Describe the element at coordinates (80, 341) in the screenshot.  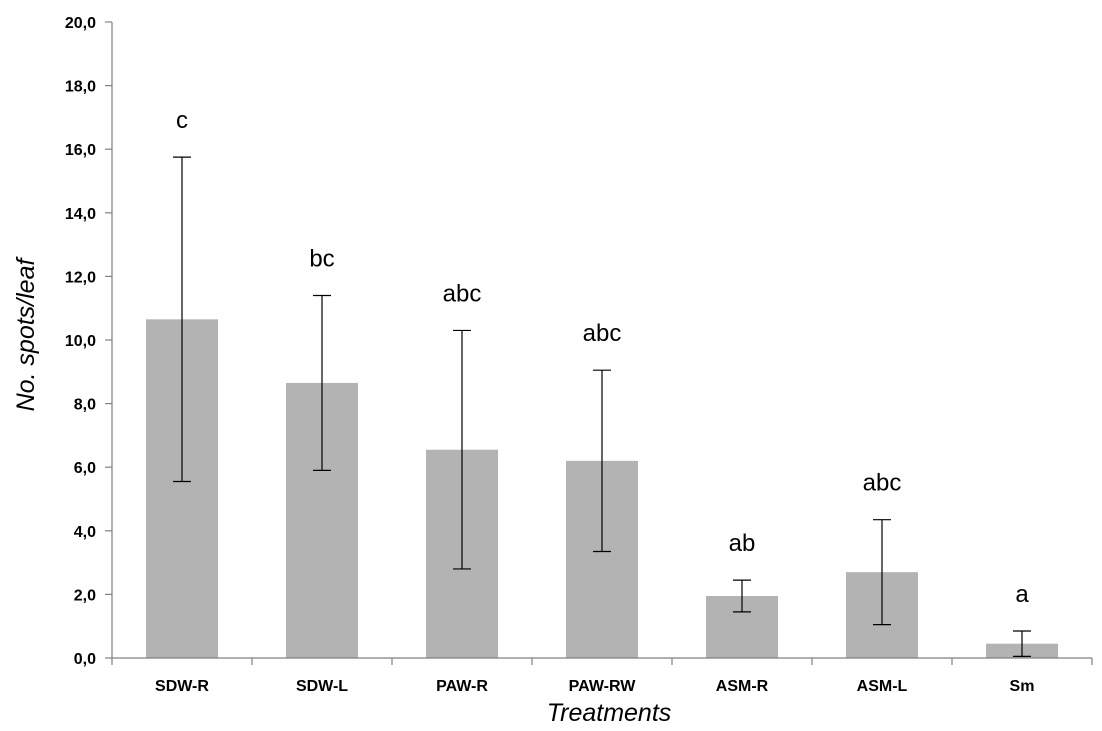
I see `y-tick-label: 10,0` at that location.